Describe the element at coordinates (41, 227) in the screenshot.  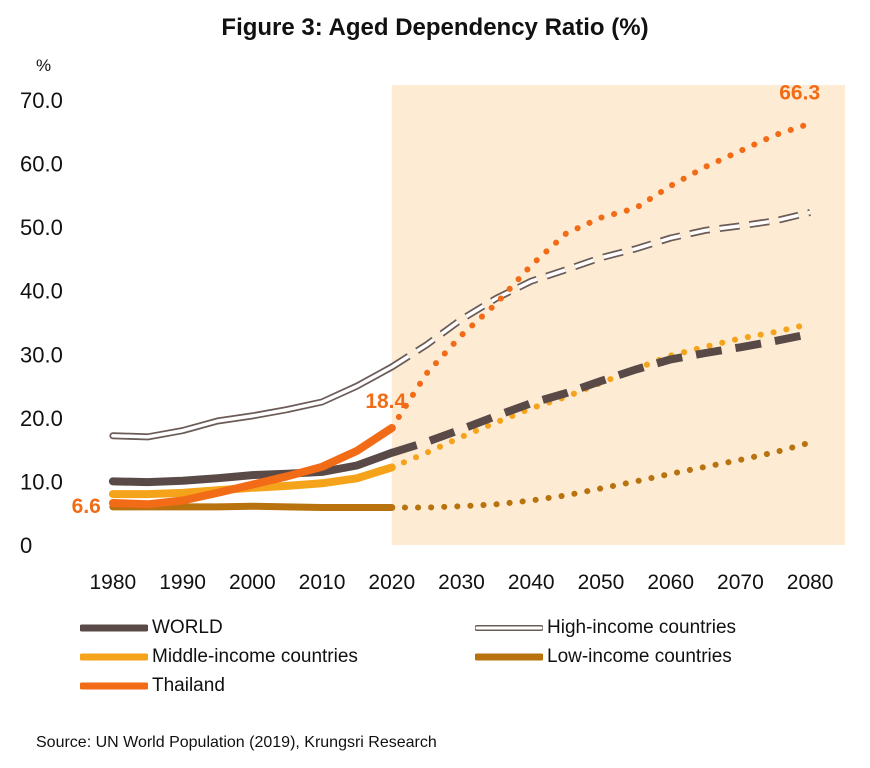
I see `y-tick-label: 50.0` at that location.